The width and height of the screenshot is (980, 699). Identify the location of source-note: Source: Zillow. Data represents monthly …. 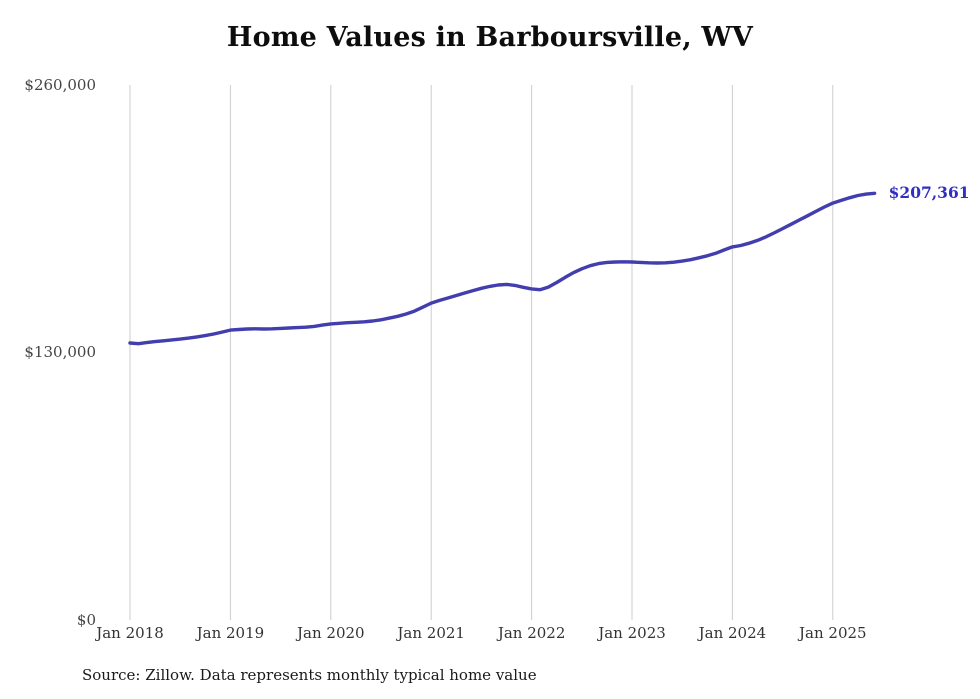
(309, 675).